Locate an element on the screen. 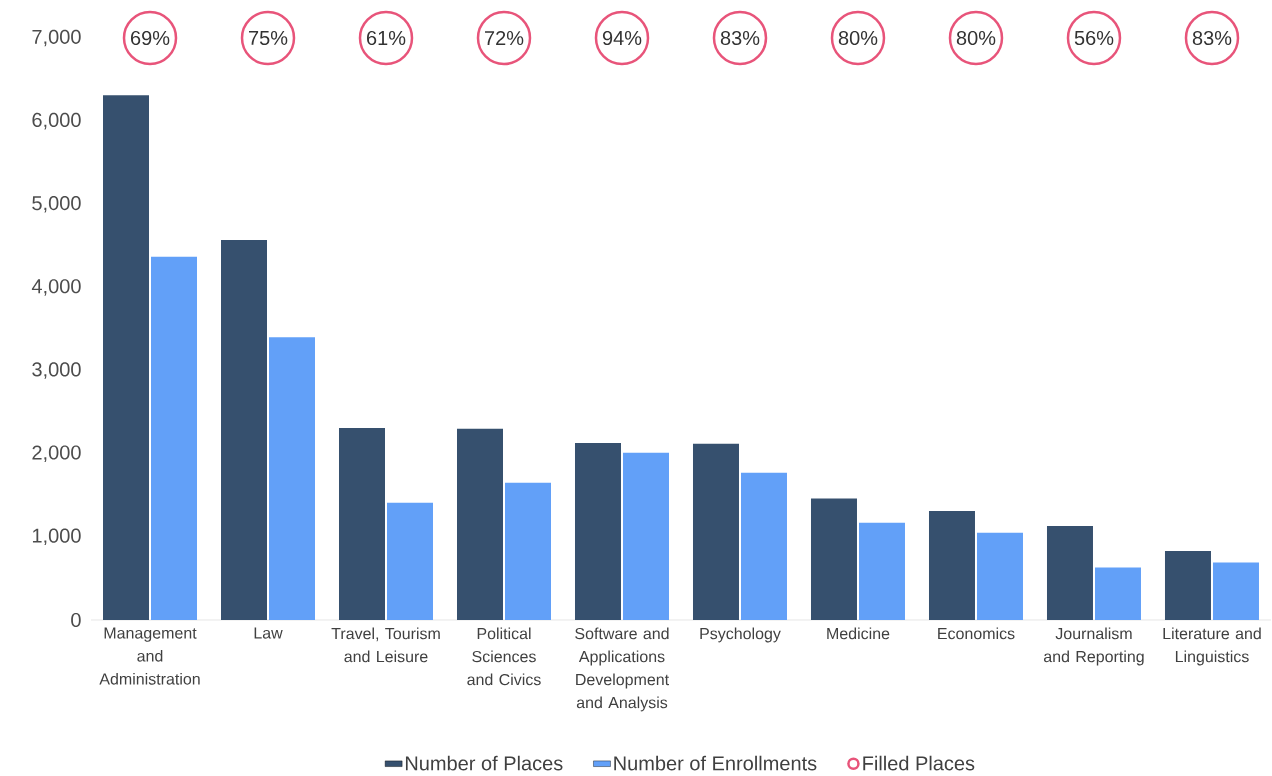 The width and height of the screenshot is (1272, 776). annotation: 69% is located at coordinates (150, 38).